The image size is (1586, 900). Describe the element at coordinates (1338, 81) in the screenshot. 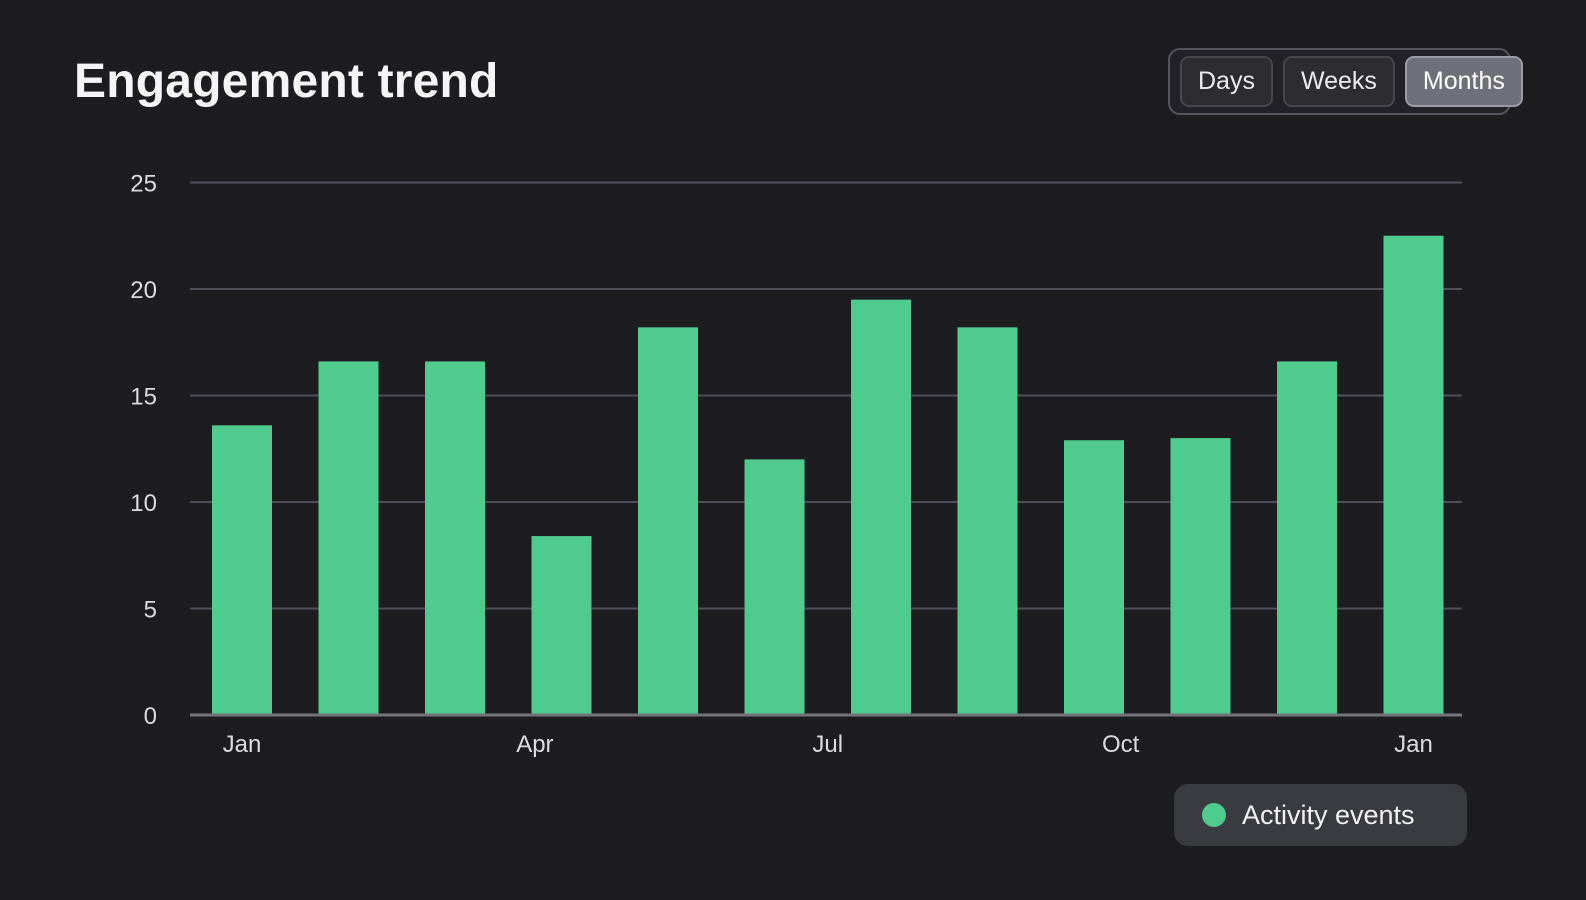

I see `range-weeks-button: Weeks` at that location.